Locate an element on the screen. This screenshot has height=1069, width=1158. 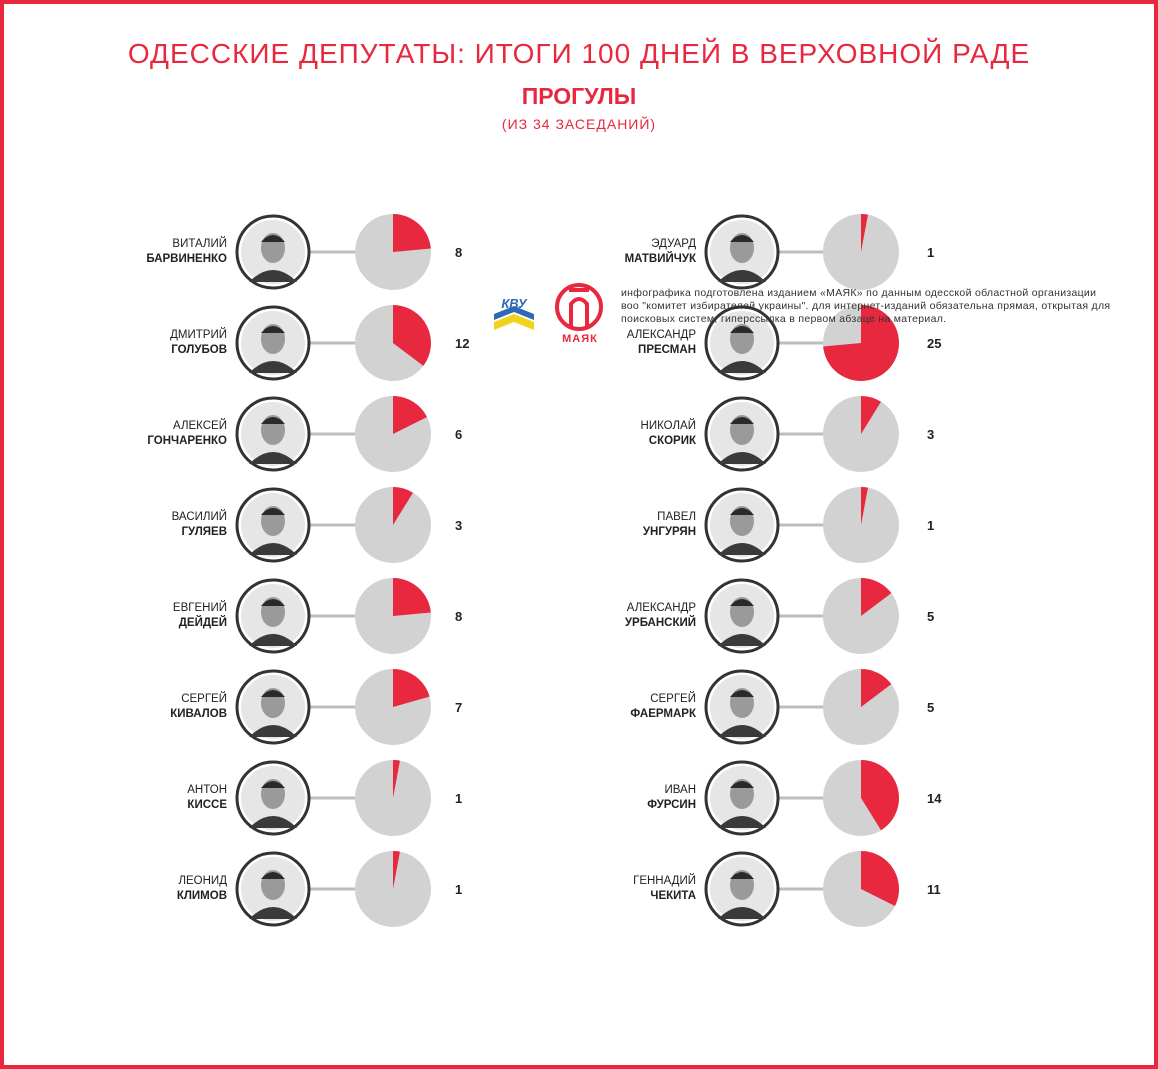
deputy-first-name: ПАВЕЛ is located at coordinates (676, 517).